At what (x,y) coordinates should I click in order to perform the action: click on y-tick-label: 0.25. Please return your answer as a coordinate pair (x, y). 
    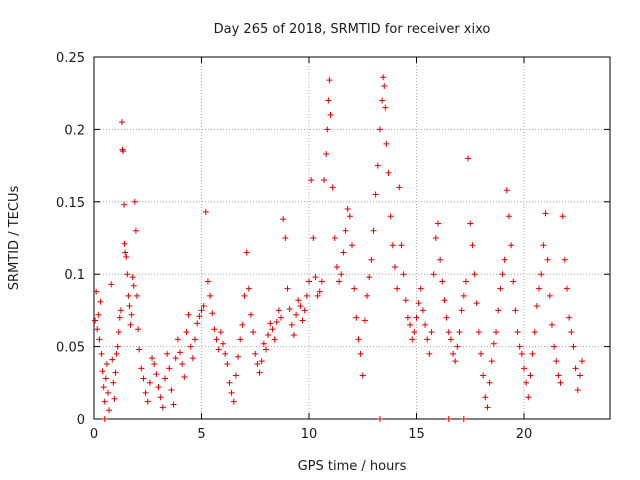
    Looking at the image, I should click on (70, 58).